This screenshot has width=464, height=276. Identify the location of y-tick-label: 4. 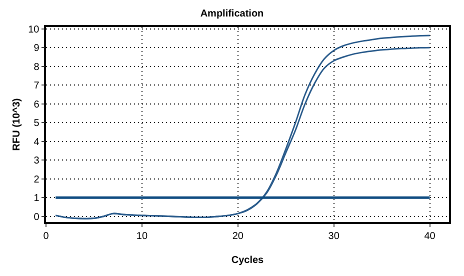
(37, 142).